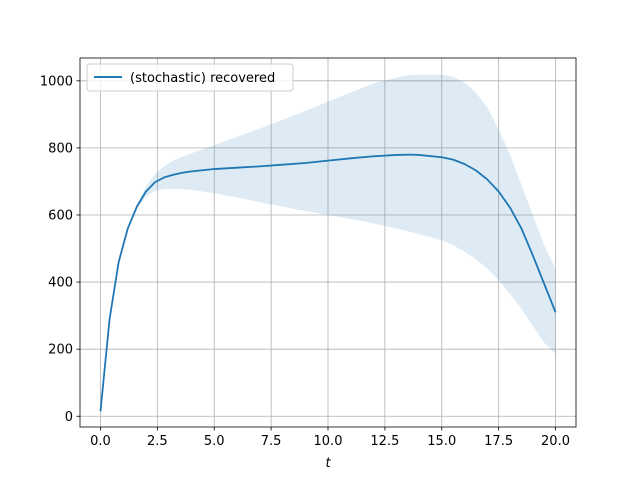  Describe the element at coordinates (214, 441) in the screenshot. I see `x-tick-label: 5.0` at that location.